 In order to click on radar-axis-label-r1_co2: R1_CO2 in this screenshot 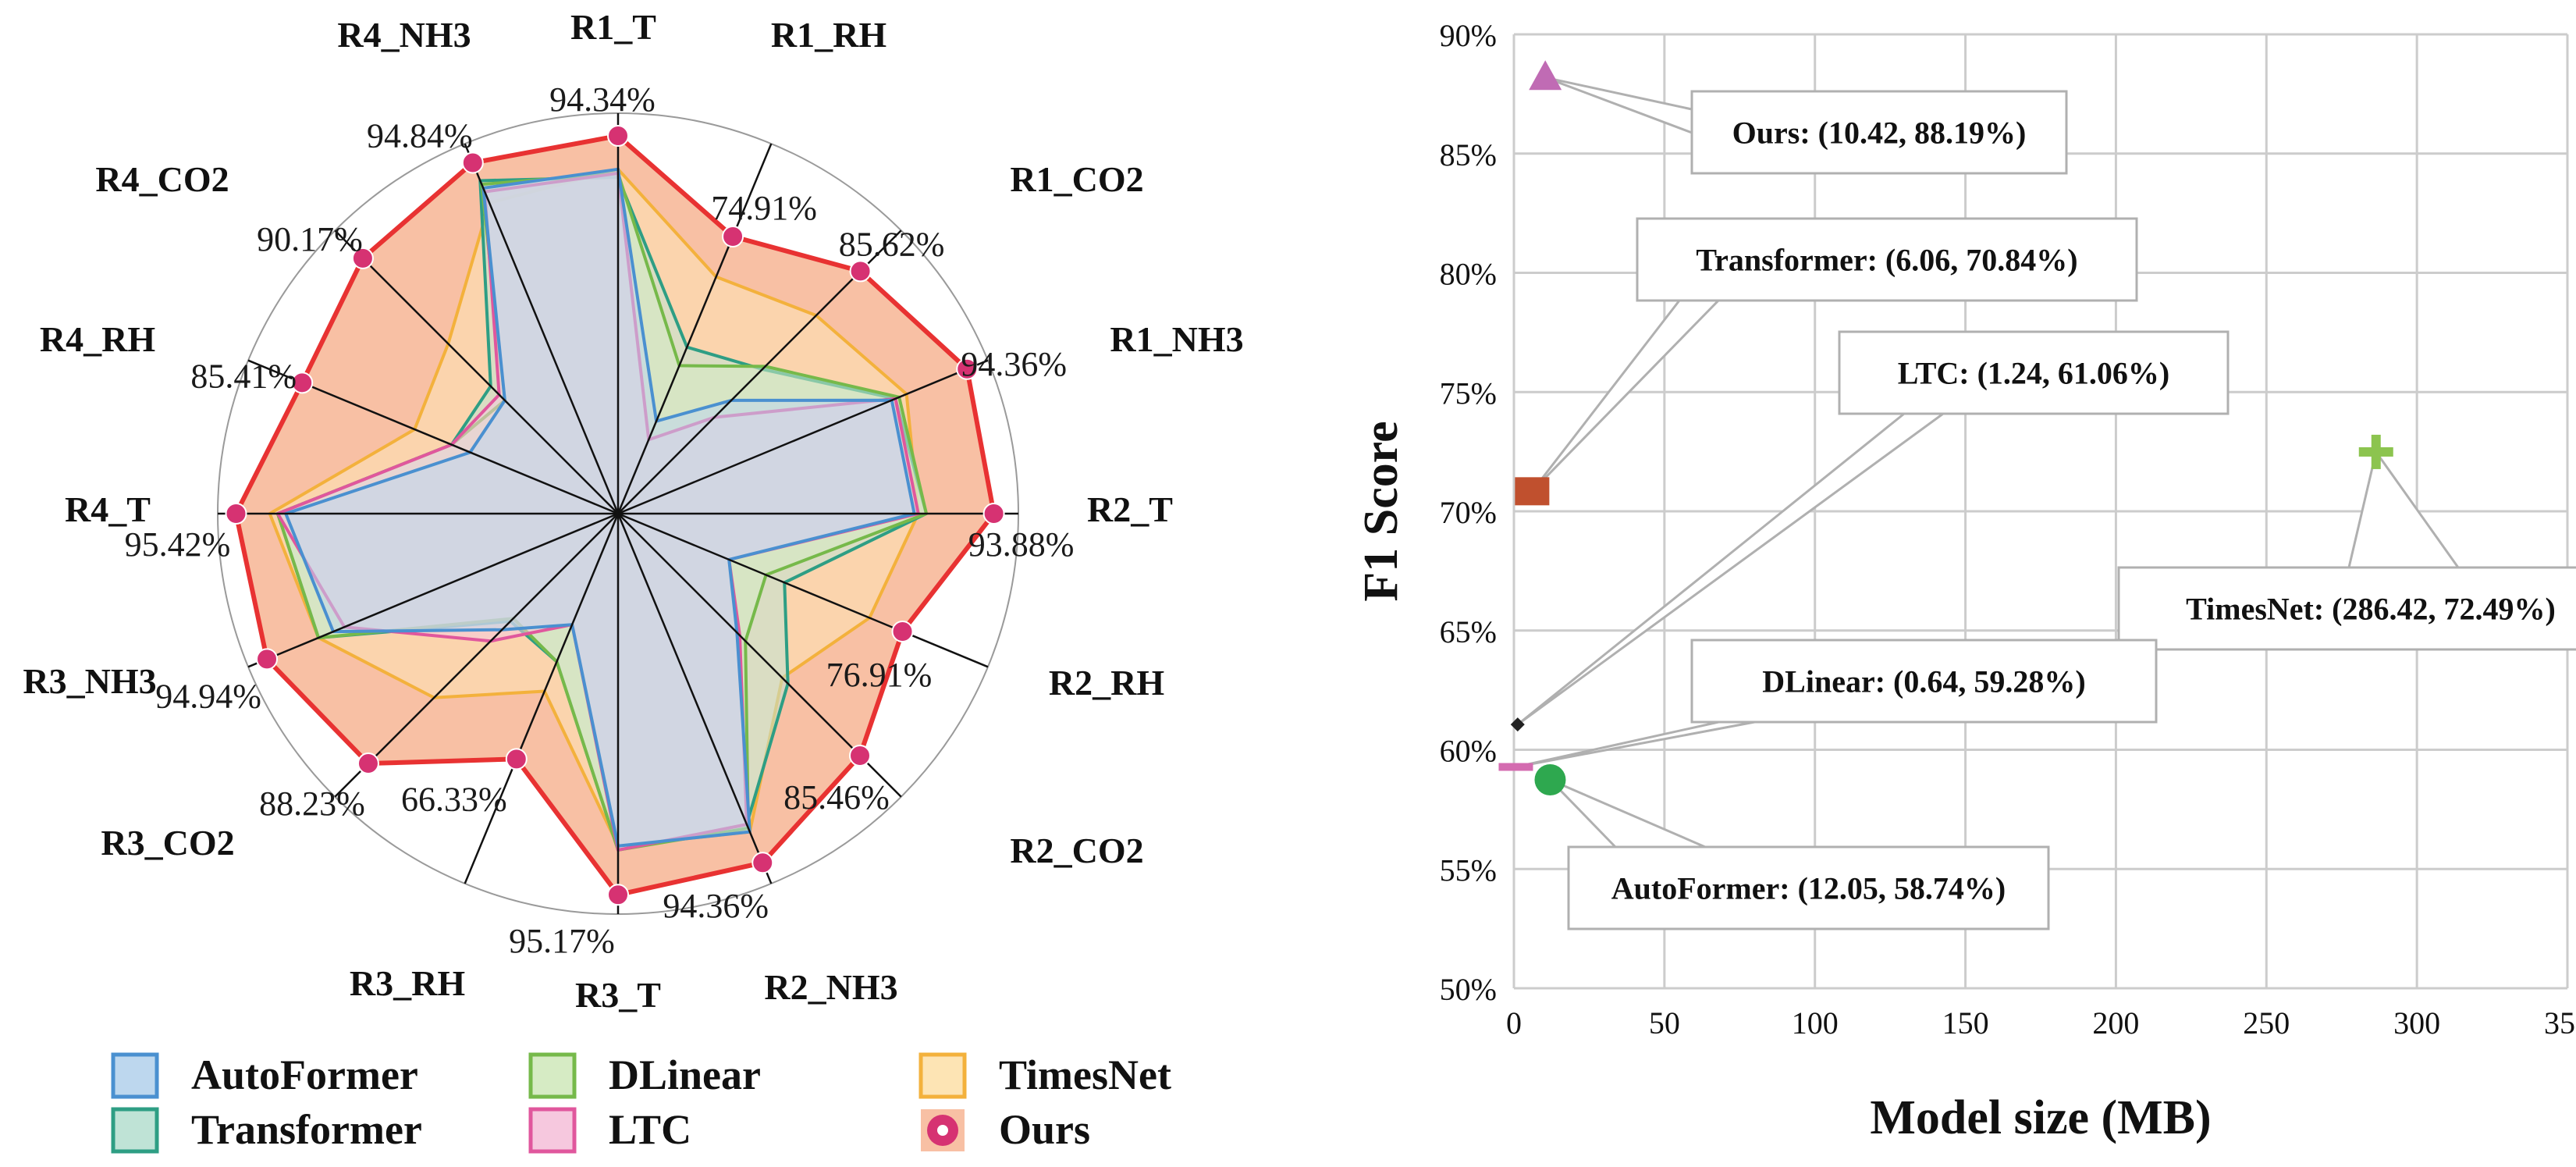, I will do `click(1076, 179)`.